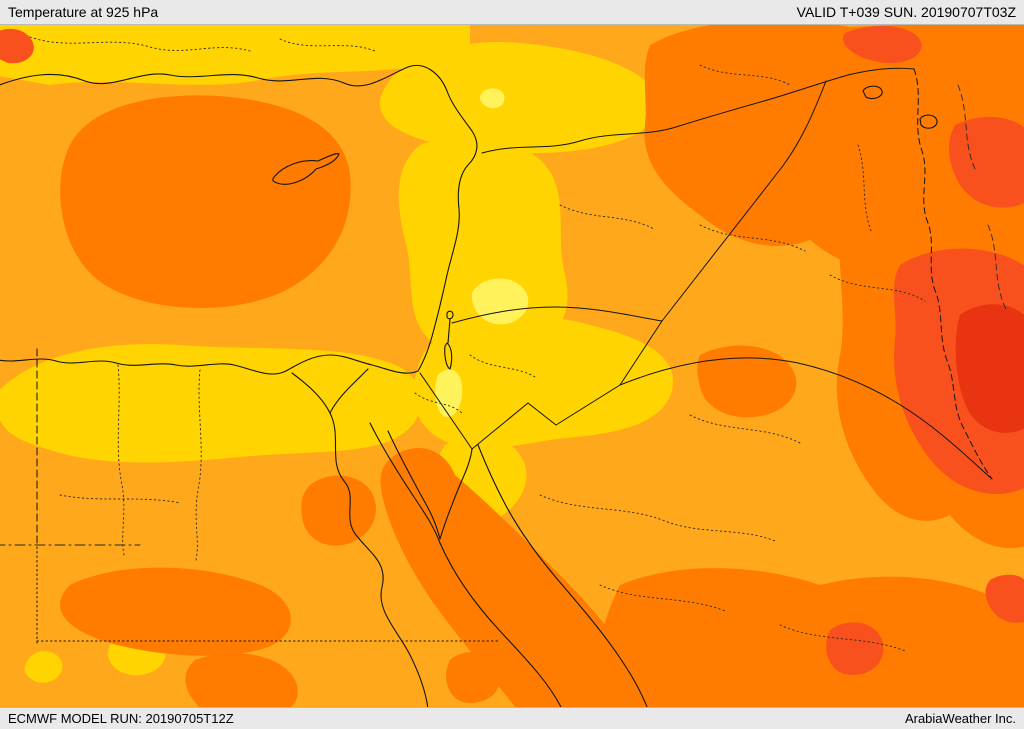  I want to click on border-turkey-syria, so click(698, 110).